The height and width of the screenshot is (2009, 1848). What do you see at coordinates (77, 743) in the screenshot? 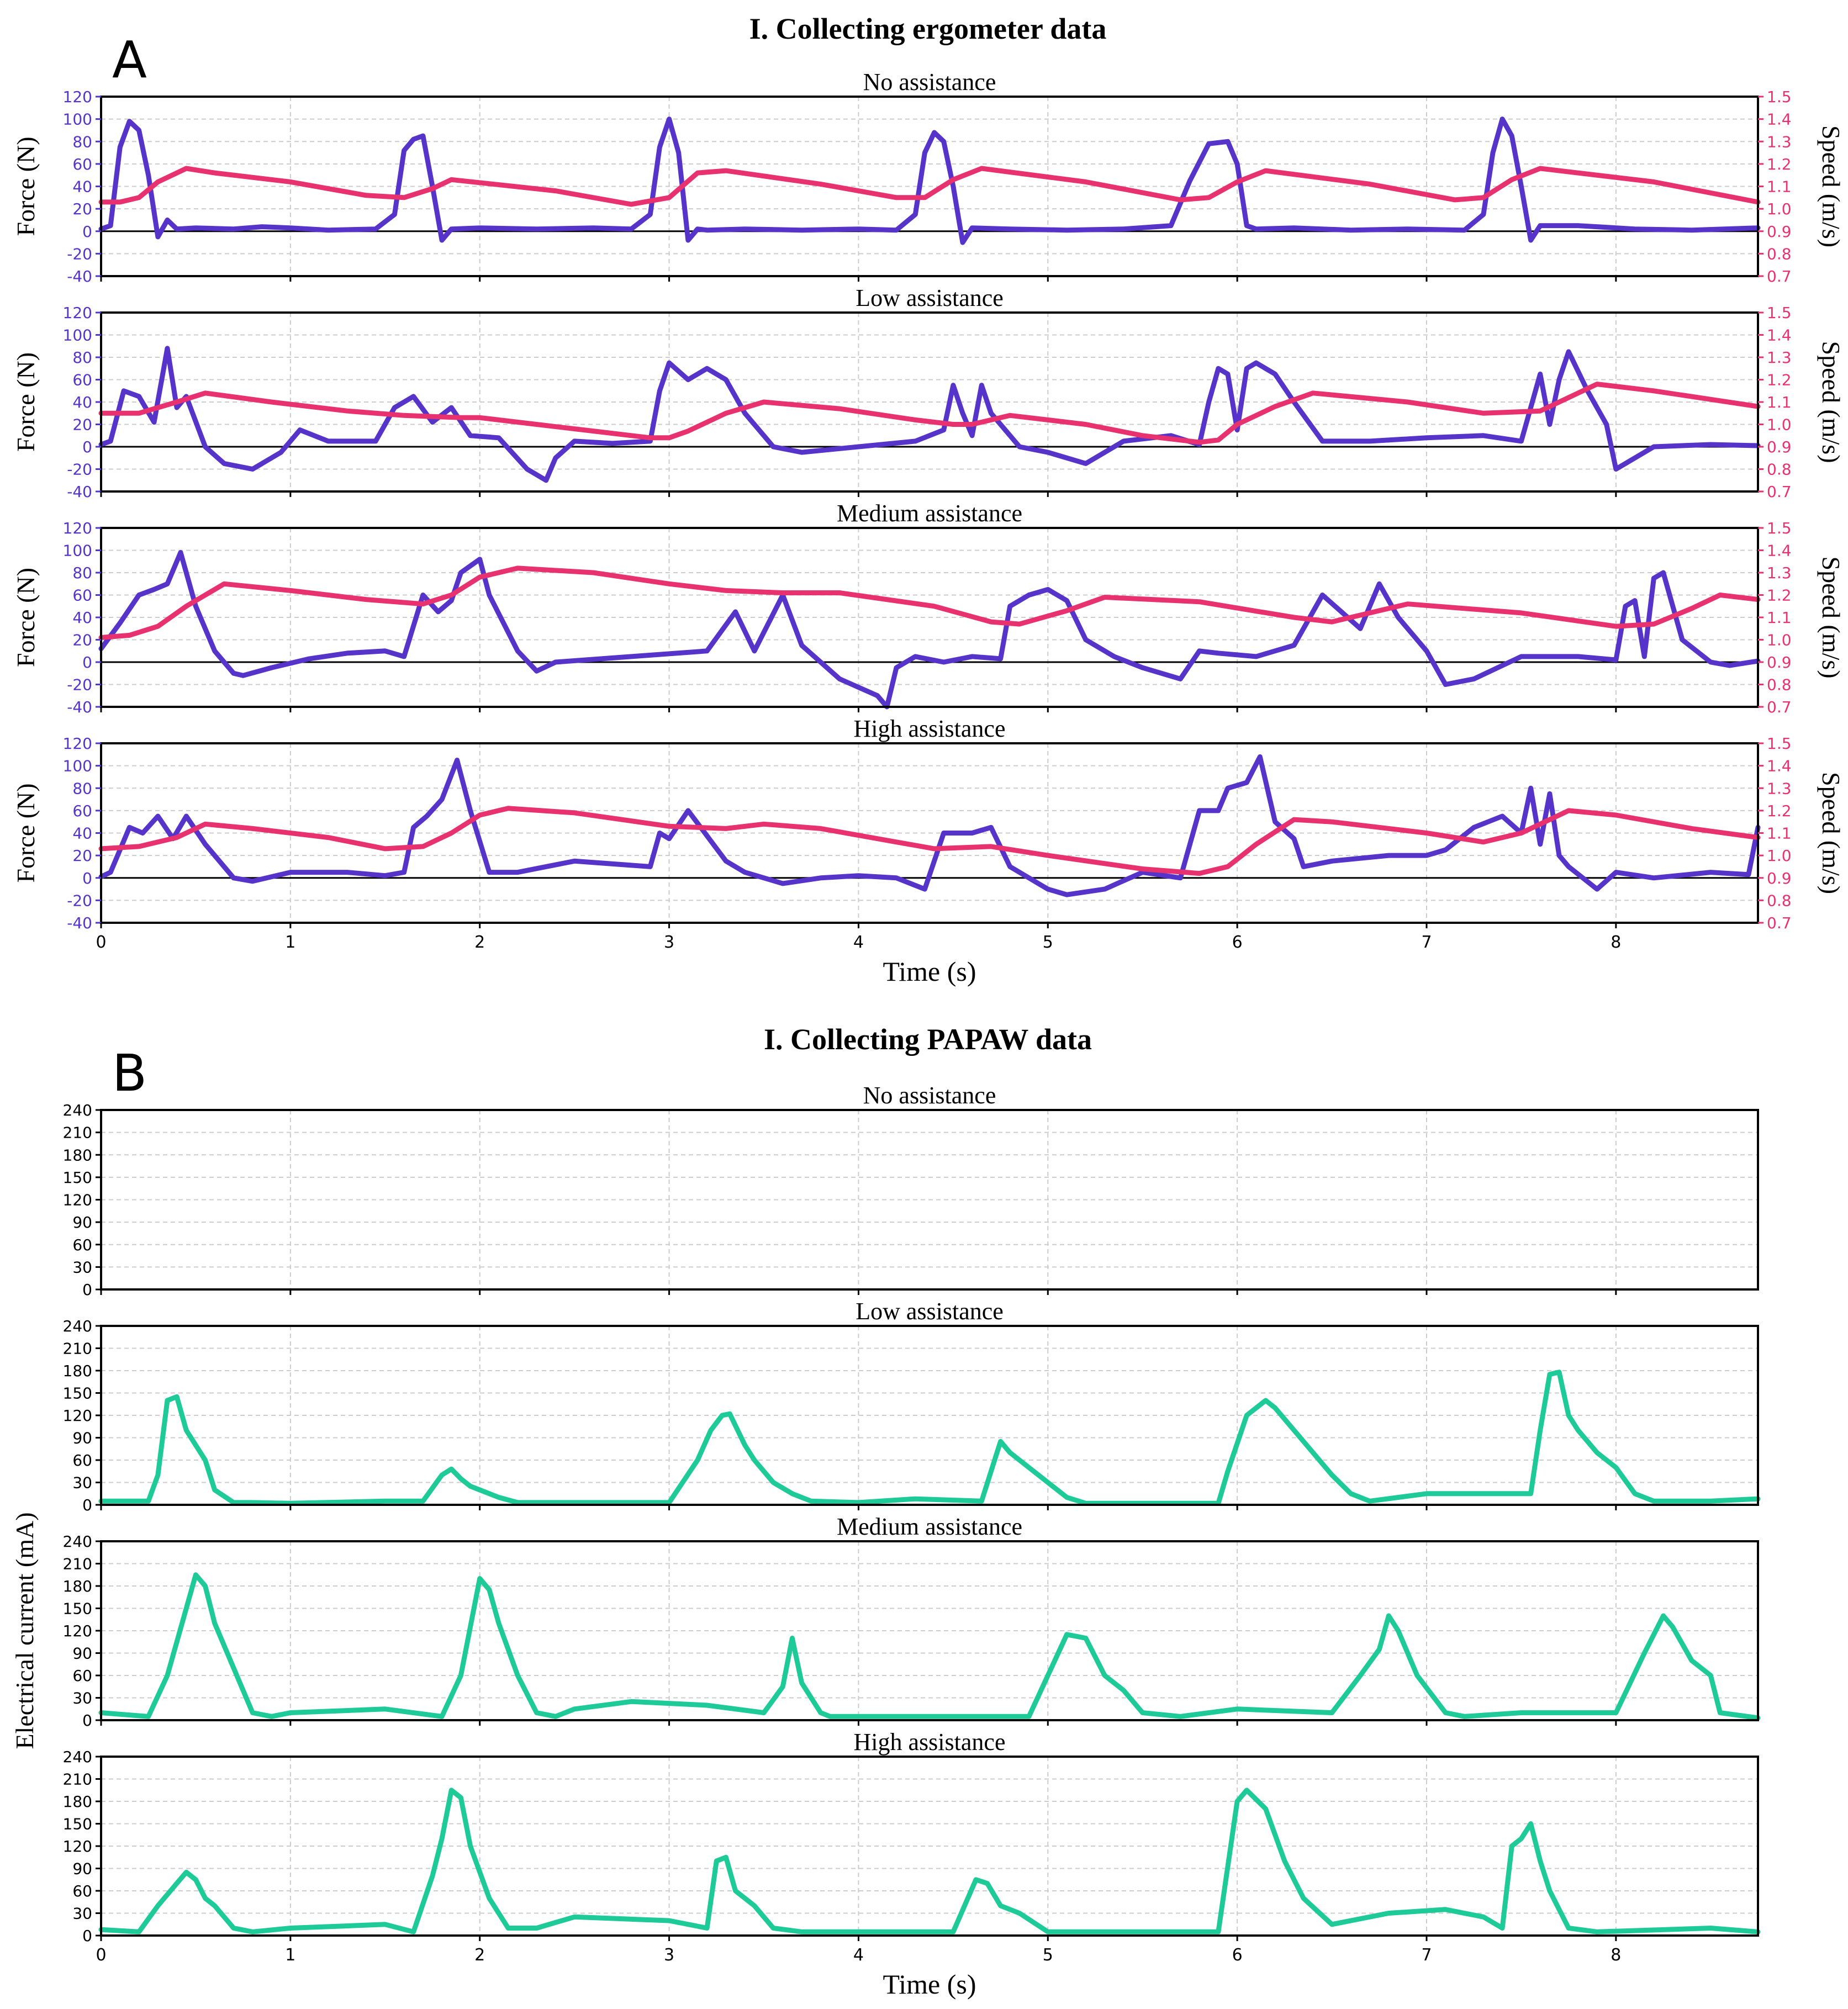
I see `y-tick-label-a4: 120` at bounding box center [77, 743].